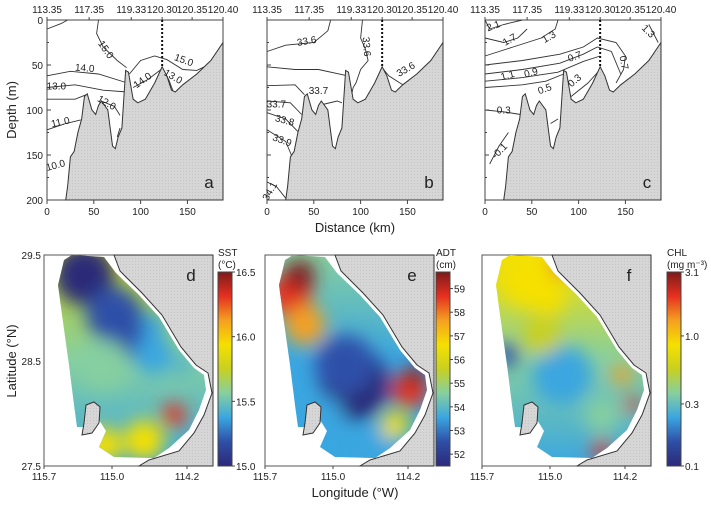 The width and height of the screenshot is (711, 515). I want to click on colorbar-tick-label: 0.3, so click(692, 405).